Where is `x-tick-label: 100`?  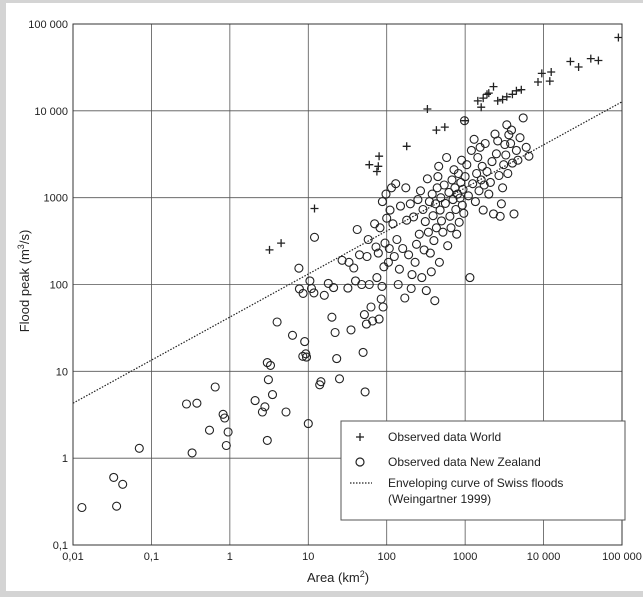 x-tick-label: 100 is located at coordinates (387, 557).